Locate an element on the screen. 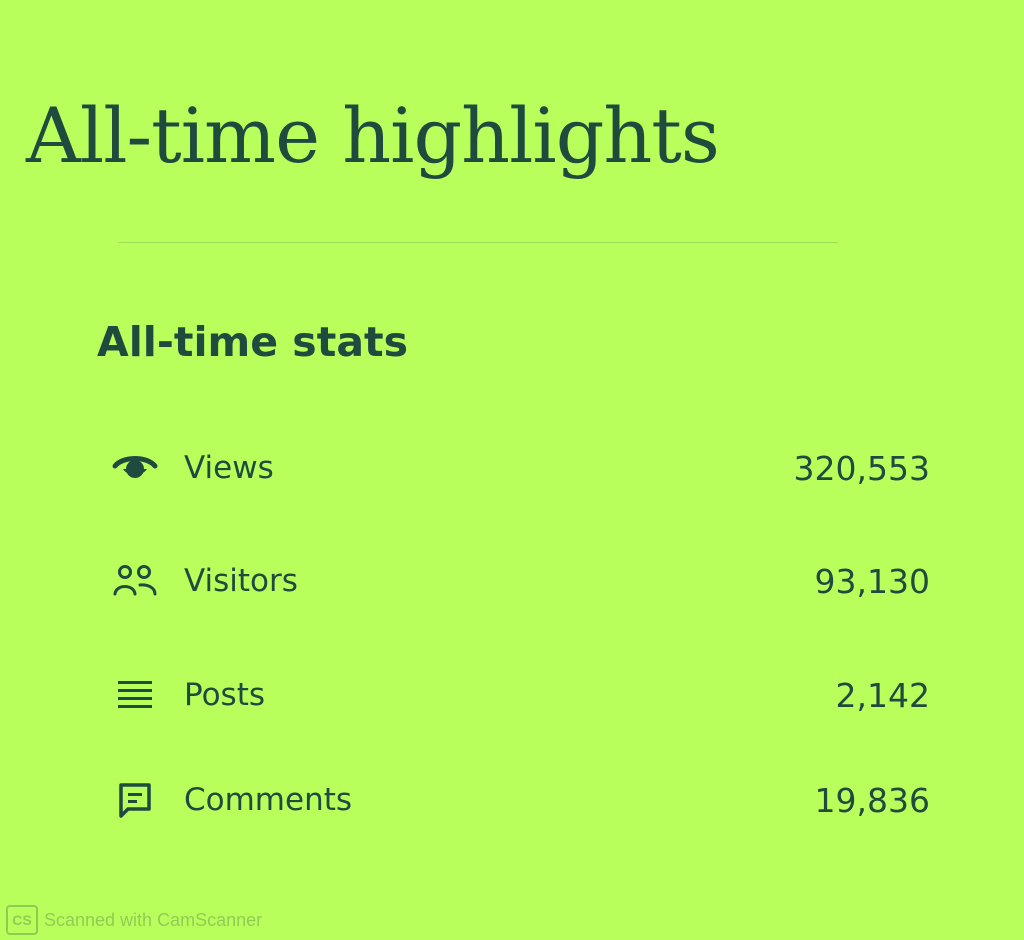 The width and height of the screenshot is (1024, 940). users-icon is located at coordinates (135, 581).